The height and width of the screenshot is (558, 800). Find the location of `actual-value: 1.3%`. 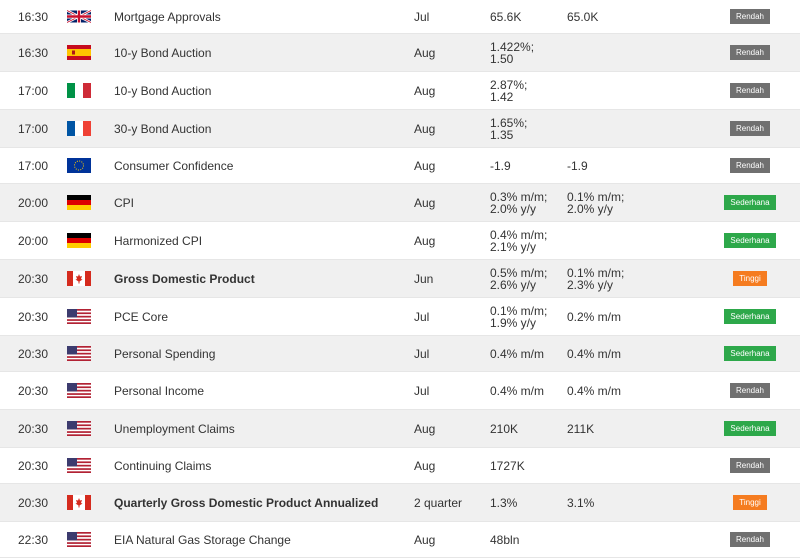

actual-value: 1.3% is located at coordinates (525, 502).